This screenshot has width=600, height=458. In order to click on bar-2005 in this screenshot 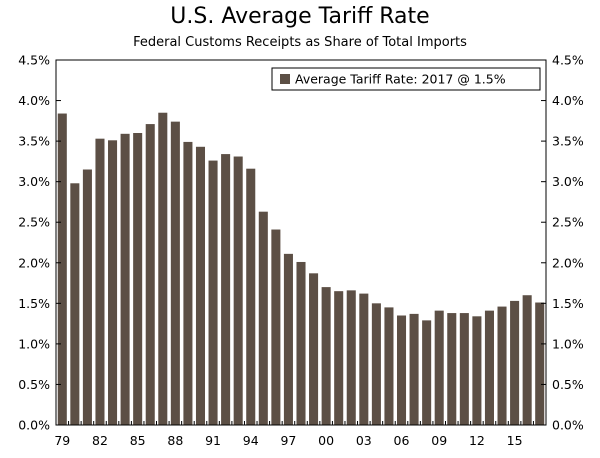, I will do `click(389, 366)`.